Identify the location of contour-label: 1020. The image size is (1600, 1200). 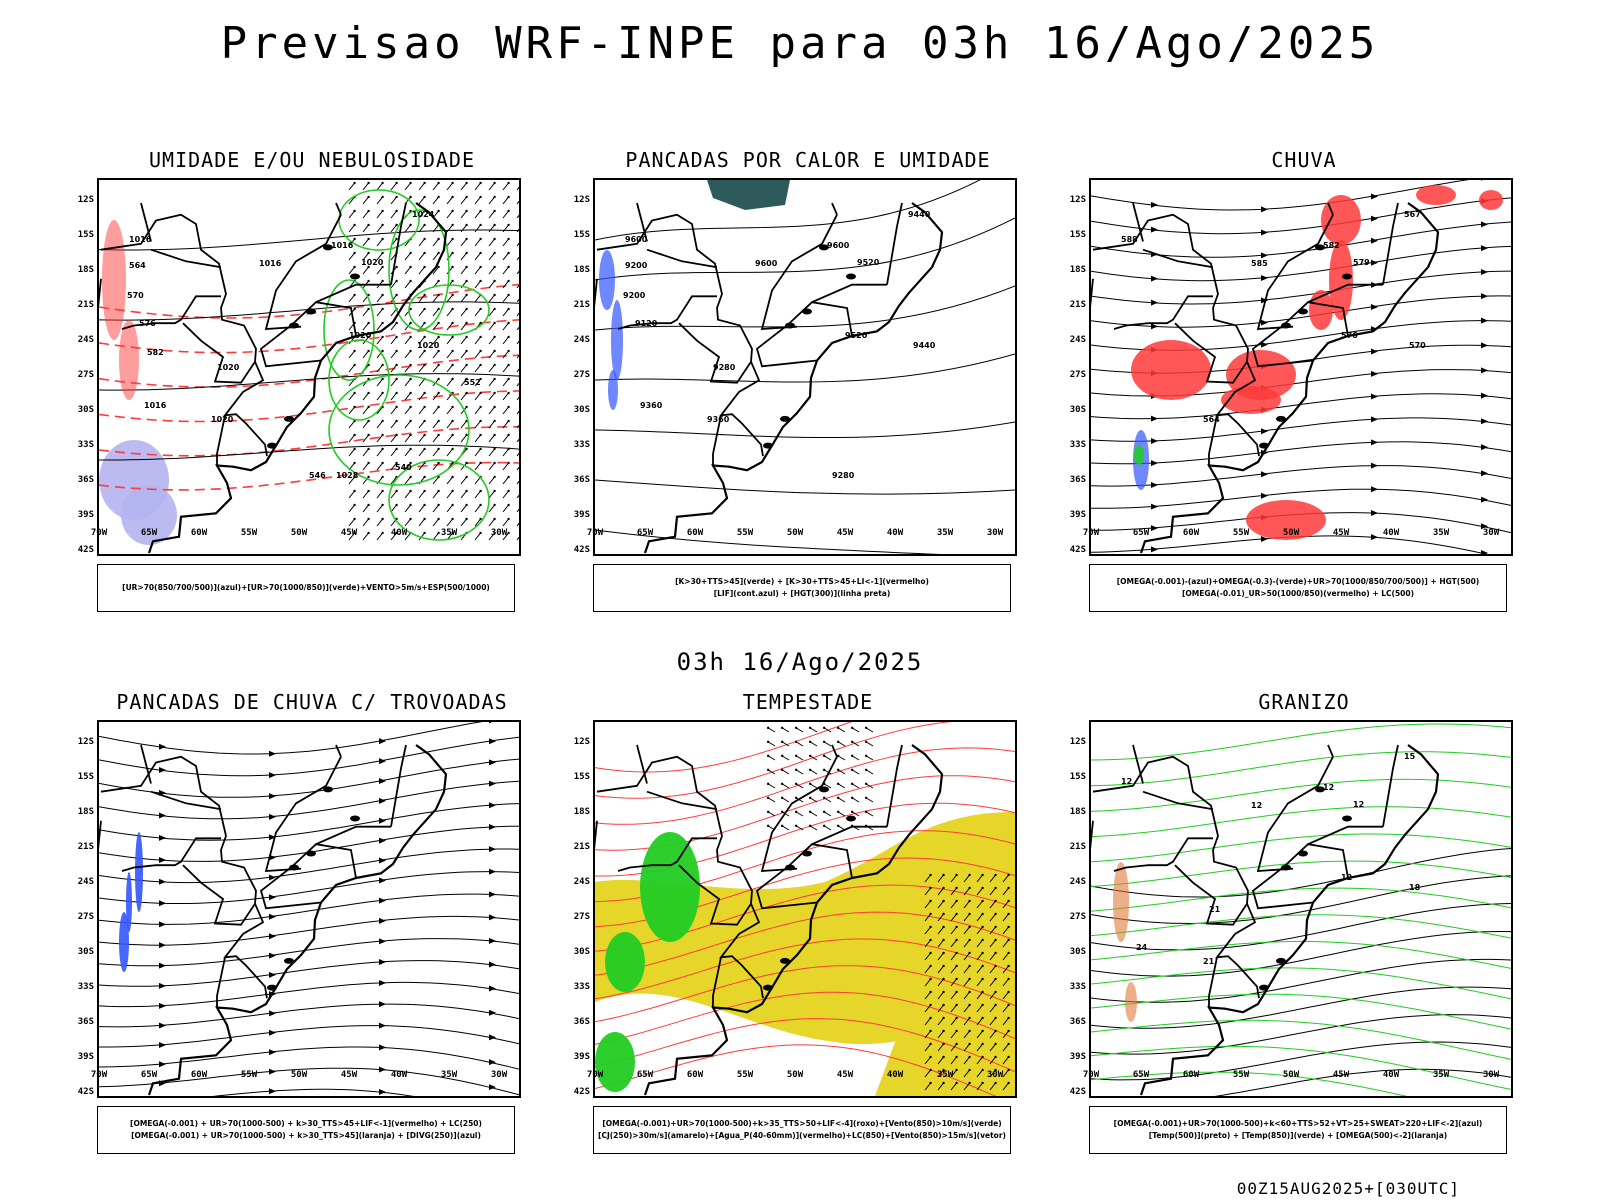
(372, 262).